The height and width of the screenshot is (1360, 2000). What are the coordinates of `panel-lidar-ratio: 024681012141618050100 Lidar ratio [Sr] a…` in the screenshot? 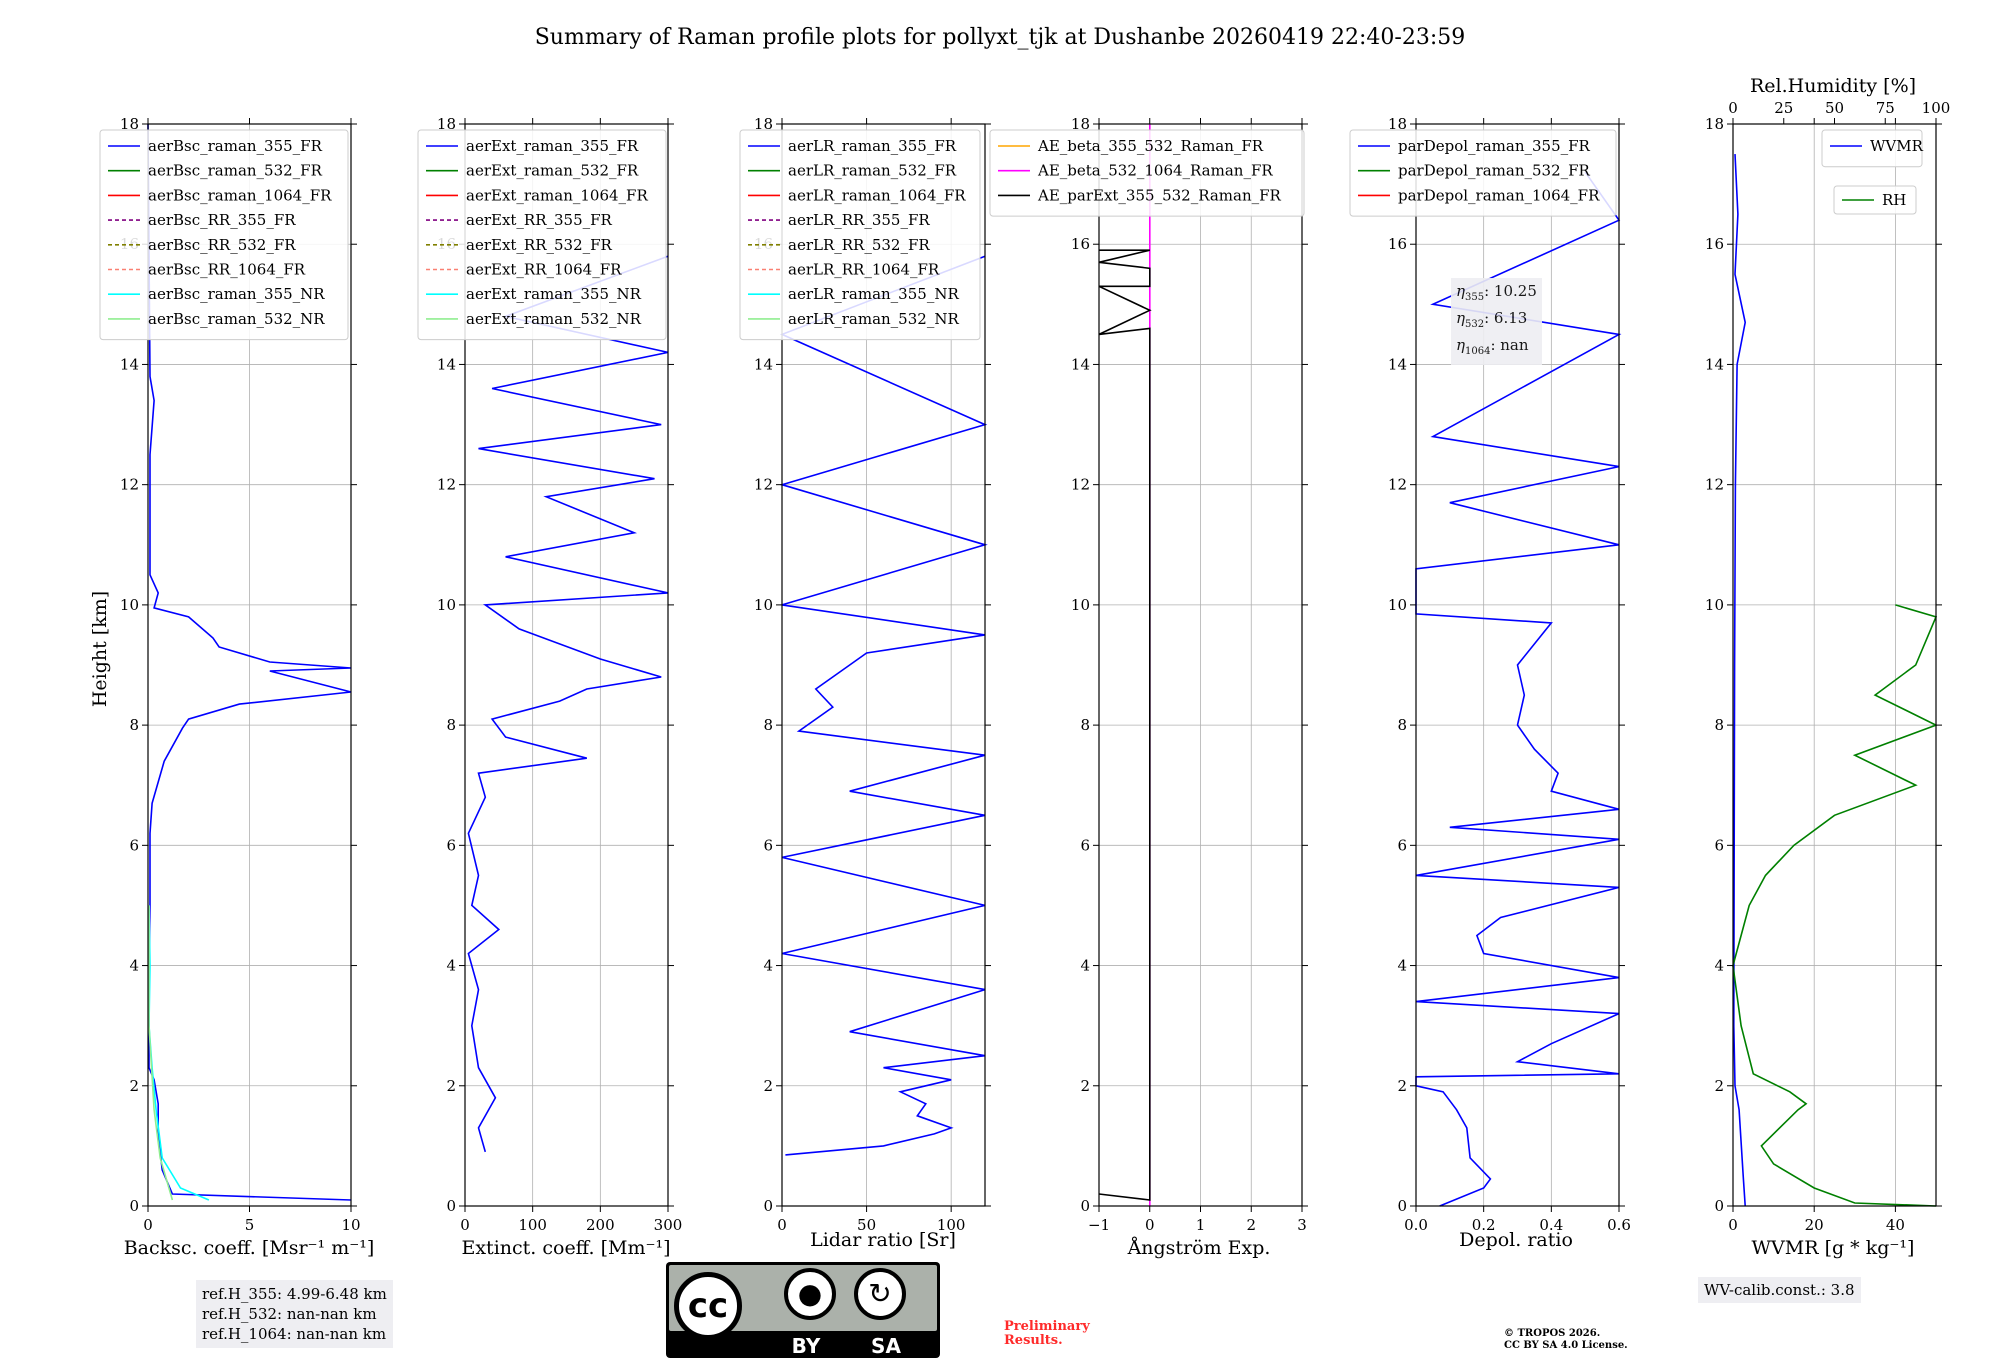 It's located at (865, 683).